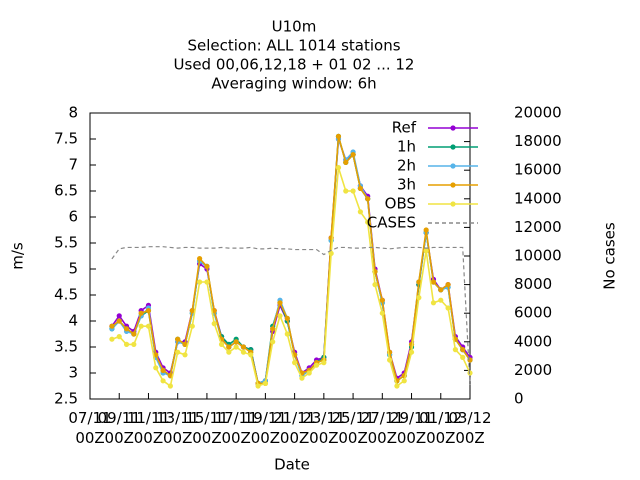 This screenshot has width=640, height=480. What do you see at coordinates (519, 399) in the screenshot?
I see `y2-tick-label: 0` at bounding box center [519, 399].